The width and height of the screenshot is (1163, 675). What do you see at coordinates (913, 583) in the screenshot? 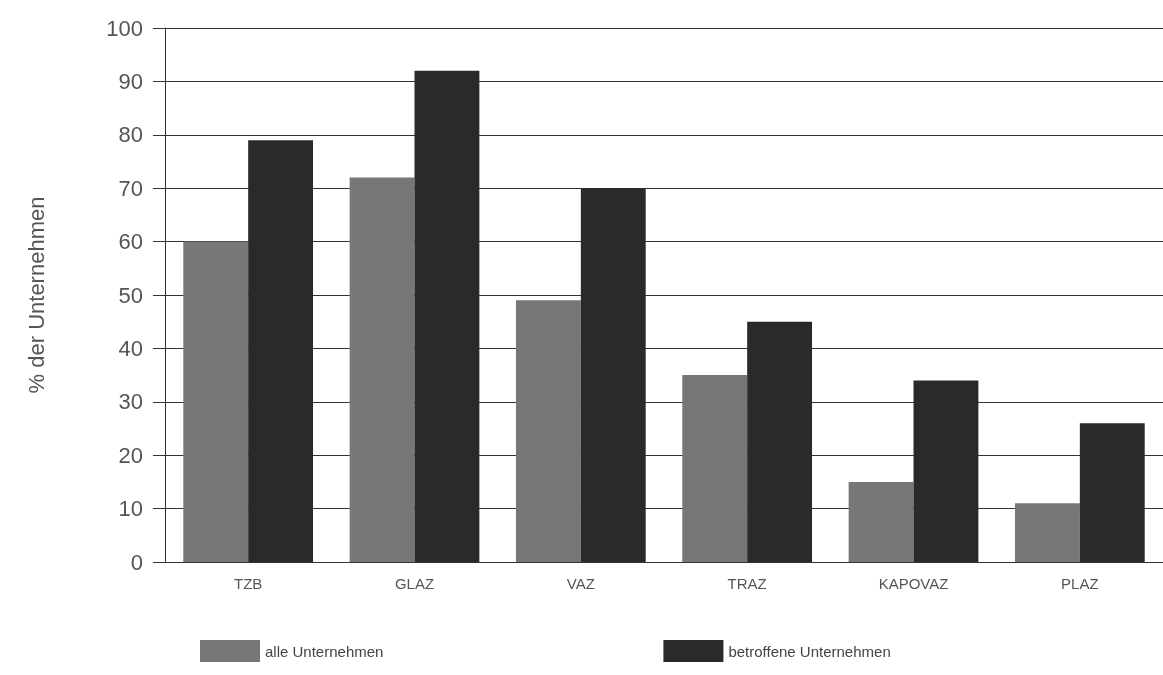
I see `x-tick-label: KAPOVAZ` at bounding box center [913, 583].